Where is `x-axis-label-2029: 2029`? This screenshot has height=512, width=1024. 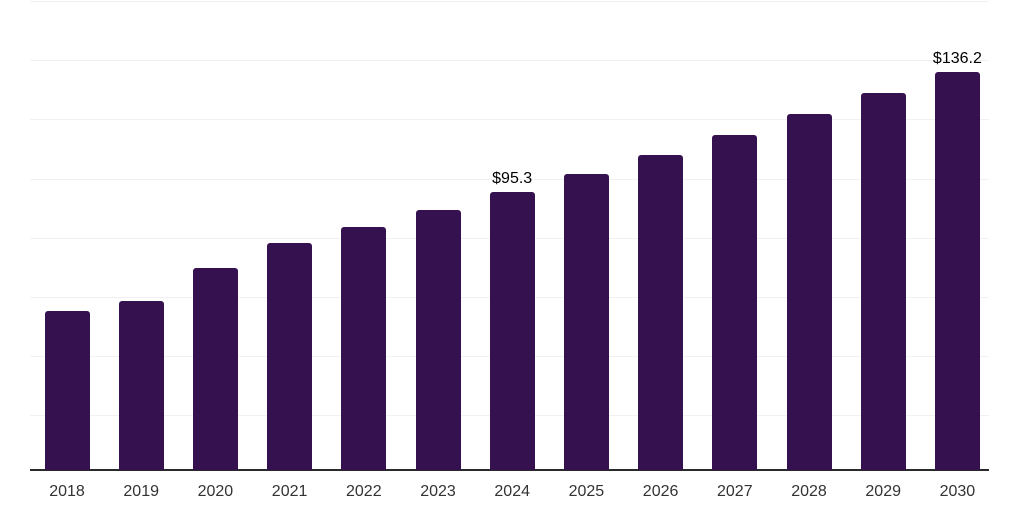 x-axis-label-2029: 2029 is located at coordinates (883, 491).